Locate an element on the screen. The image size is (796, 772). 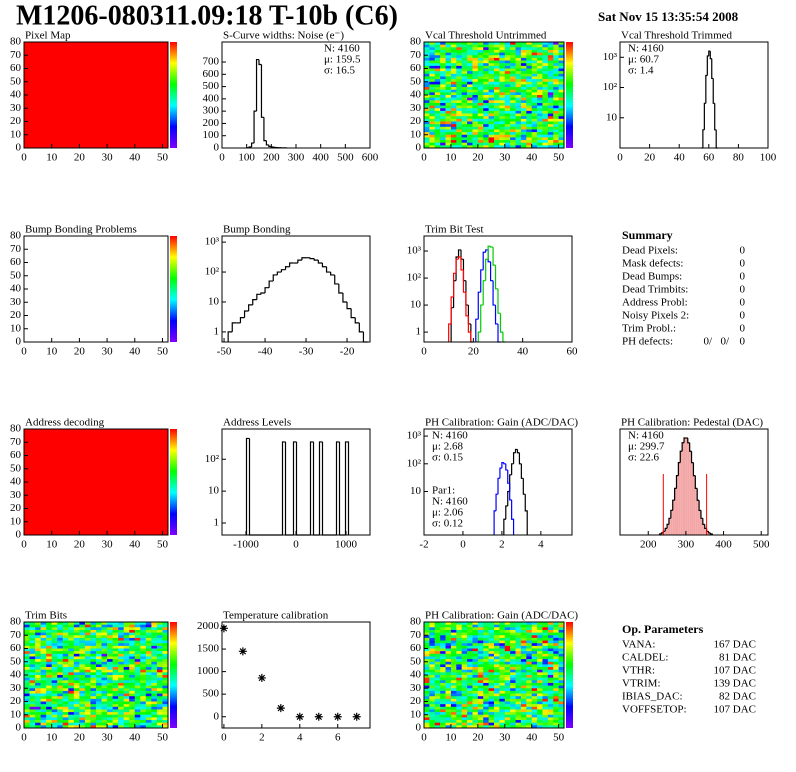
color-scale is located at coordinates (173, 289).